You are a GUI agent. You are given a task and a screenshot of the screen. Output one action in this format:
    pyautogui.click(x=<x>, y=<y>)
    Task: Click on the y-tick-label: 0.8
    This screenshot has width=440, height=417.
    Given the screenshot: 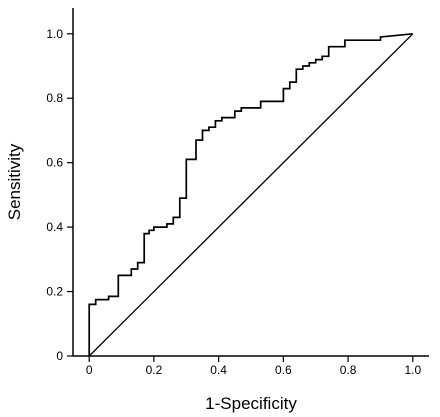 What is the action you would take?
    pyautogui.click(x=54, y=98)
    